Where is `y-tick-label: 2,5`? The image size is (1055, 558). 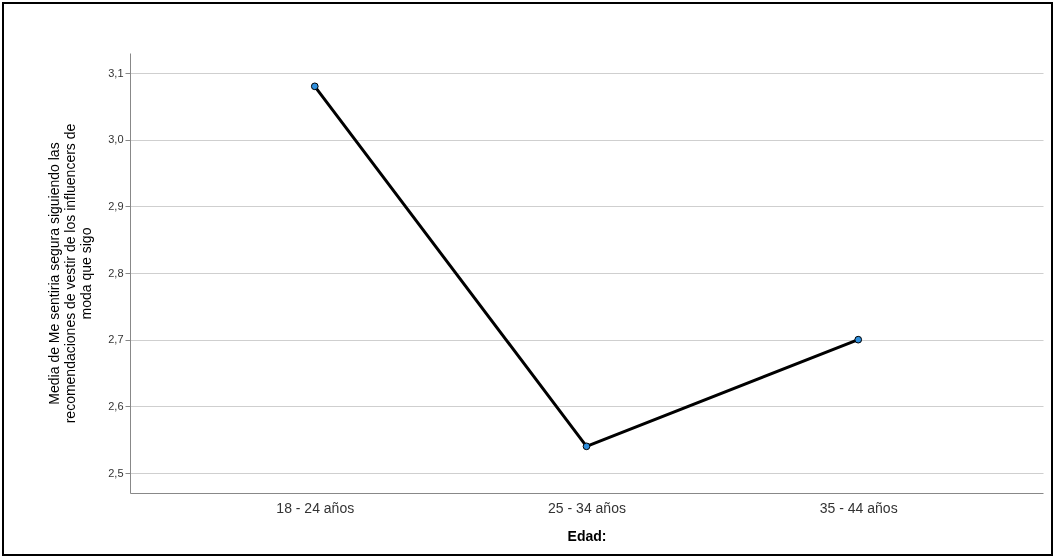 y-tick-label: 2,5 is located at coordinates (116, 472).